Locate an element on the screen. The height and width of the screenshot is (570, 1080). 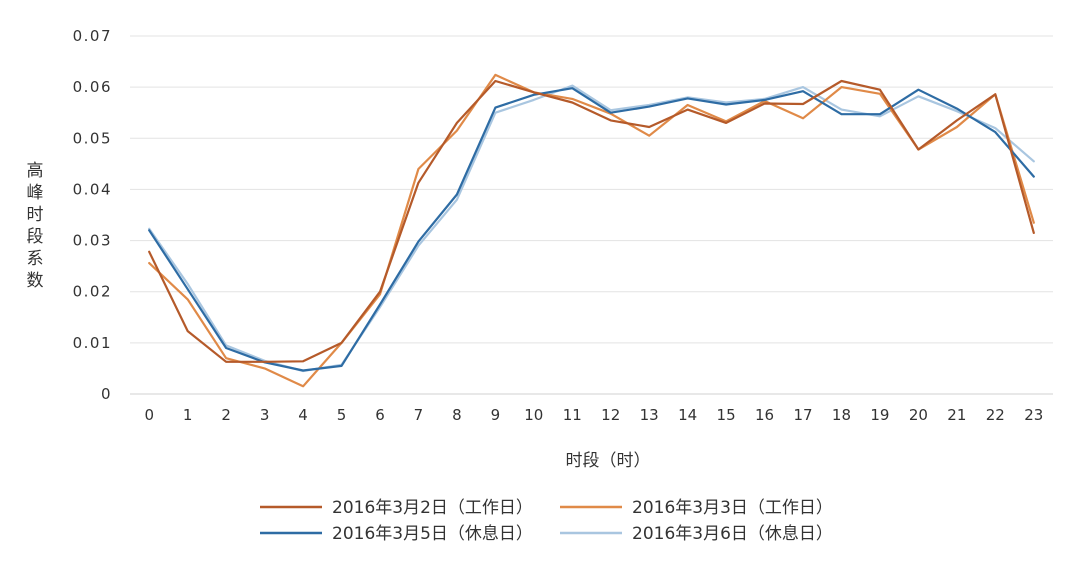
x-tick-label: 1 is located at coordinates (188, 415).